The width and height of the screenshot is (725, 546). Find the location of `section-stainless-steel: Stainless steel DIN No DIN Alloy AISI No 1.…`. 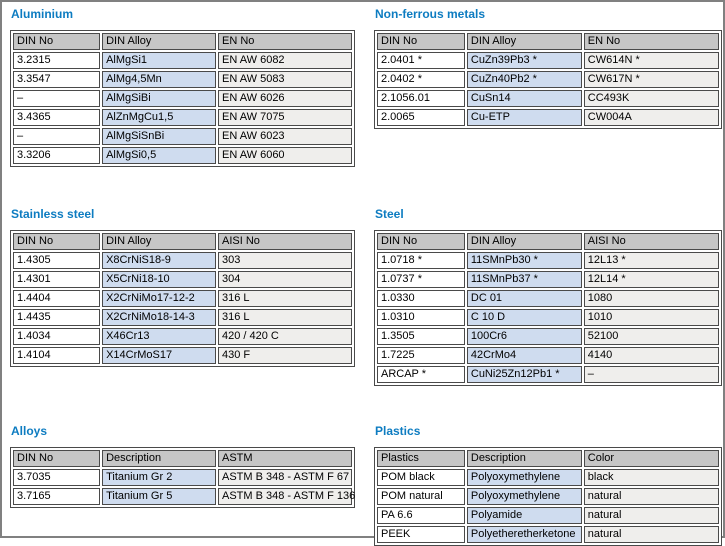

section-stainless-steel: Stainless steel DIN No DIN Alloy AISI No 1.… is located at coordinates (182, 287).